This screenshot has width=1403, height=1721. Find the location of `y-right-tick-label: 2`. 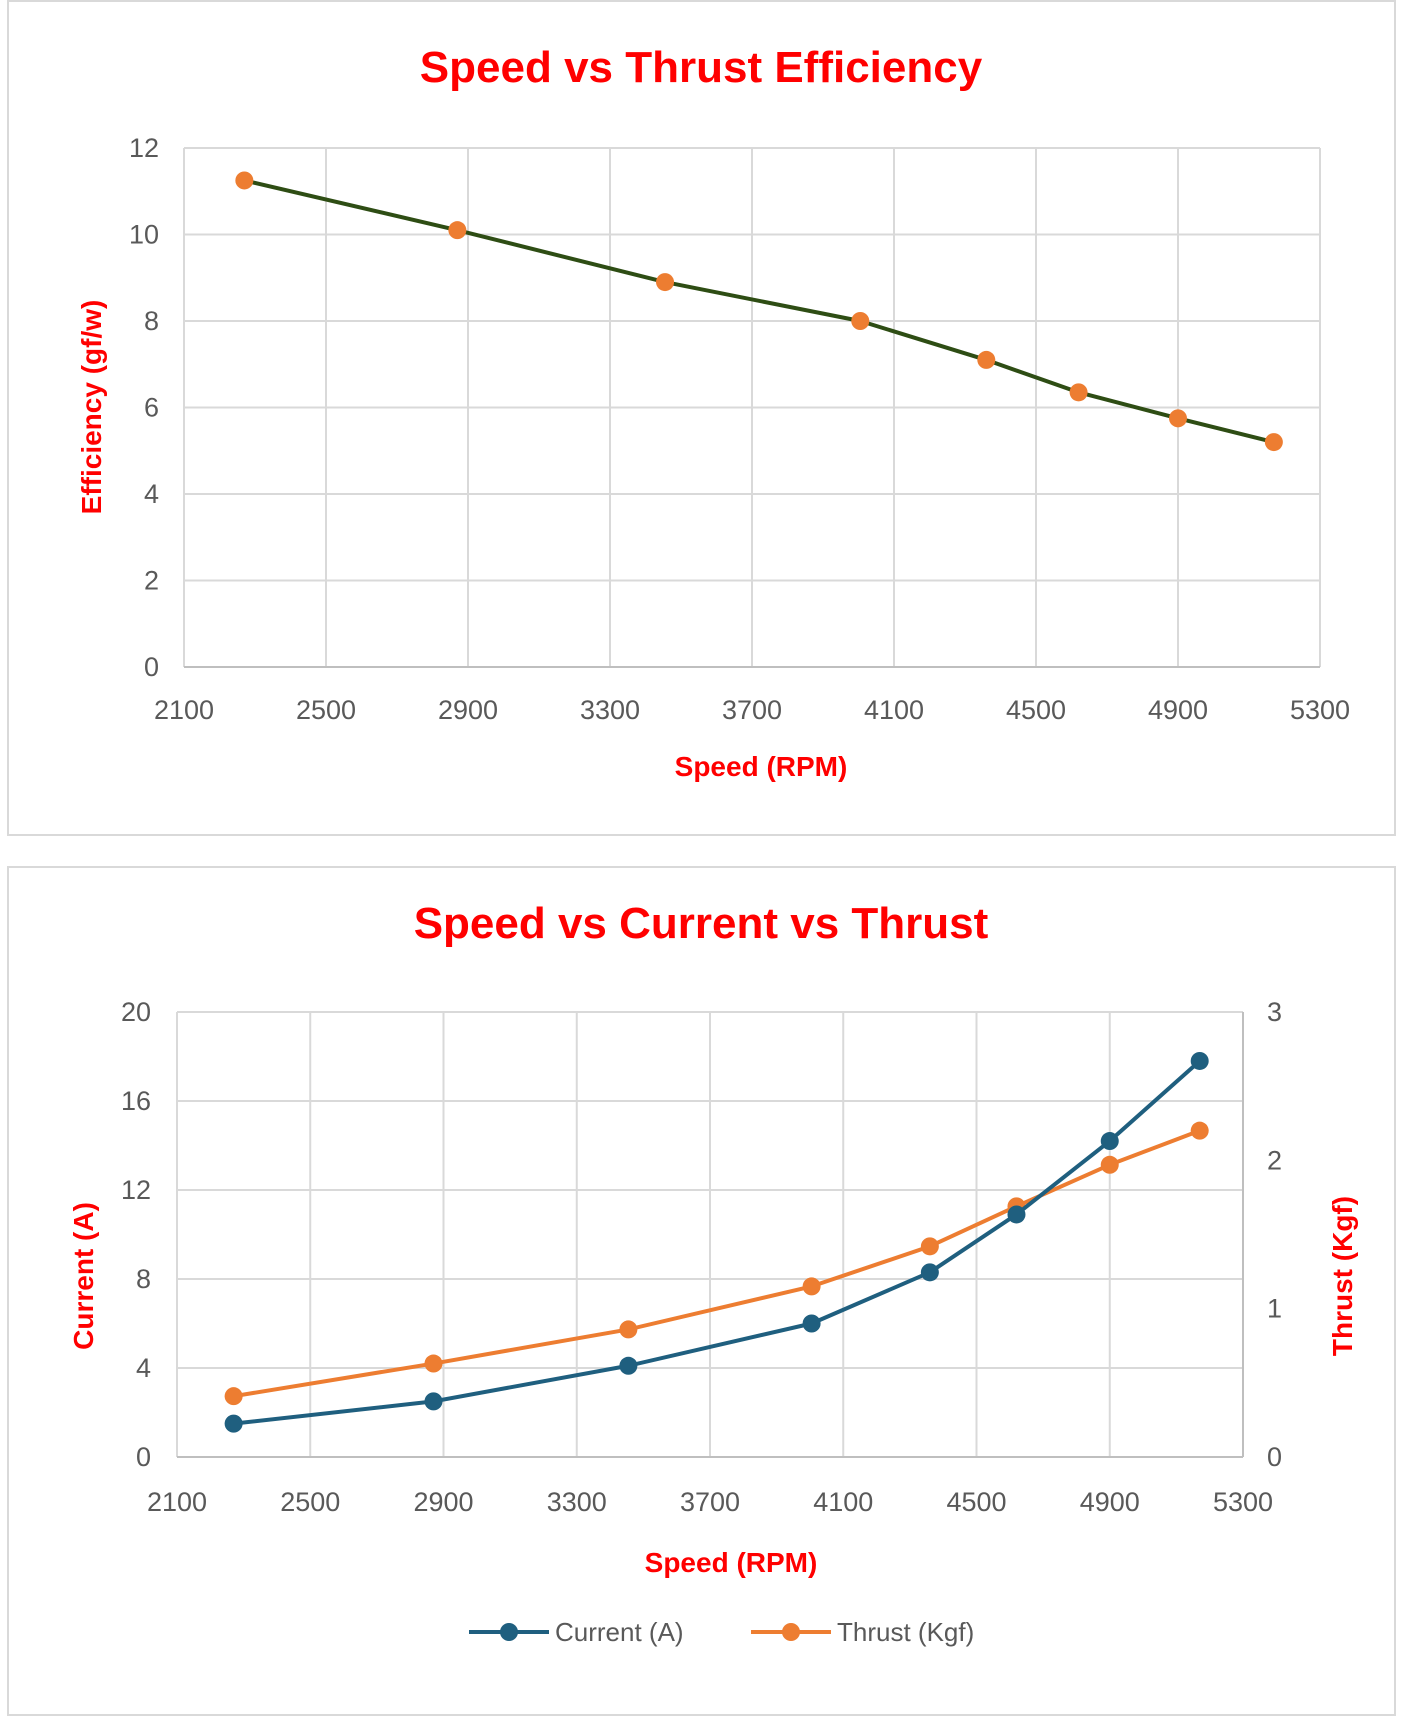

y-right-tick-label: 2 is located at coordinates (1274, 1160).